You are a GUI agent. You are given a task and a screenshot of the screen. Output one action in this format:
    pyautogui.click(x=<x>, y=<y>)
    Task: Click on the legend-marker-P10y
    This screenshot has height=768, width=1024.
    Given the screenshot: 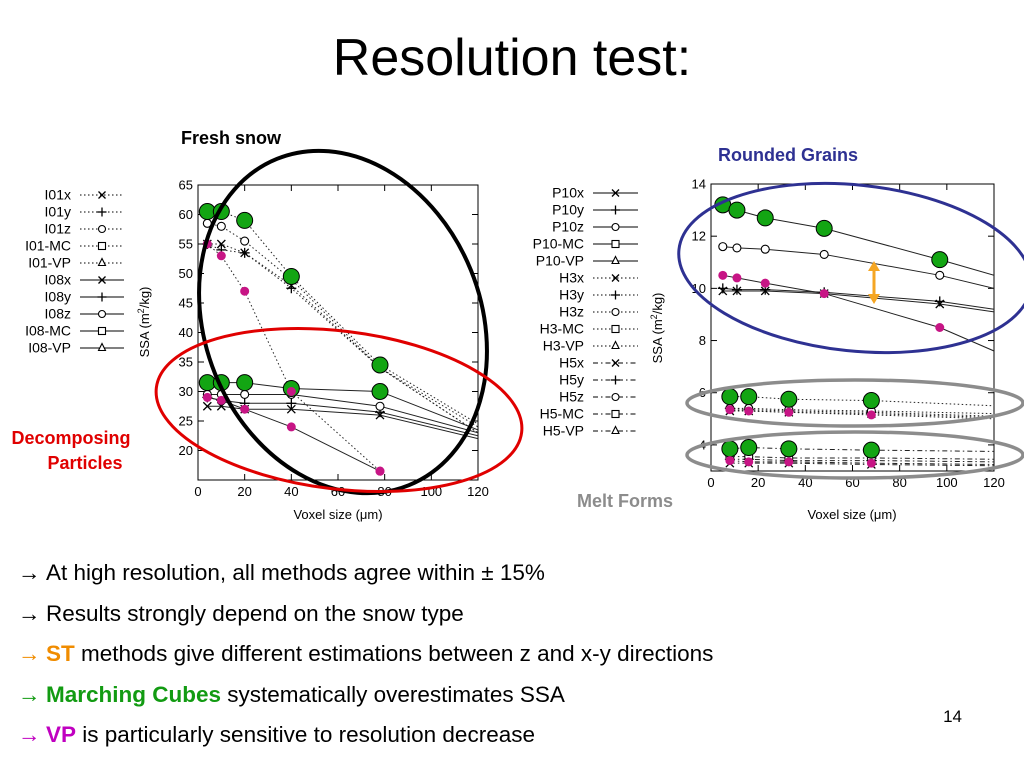 What is the action you would take?
    pyautogui.click(x=615, y=210)
    